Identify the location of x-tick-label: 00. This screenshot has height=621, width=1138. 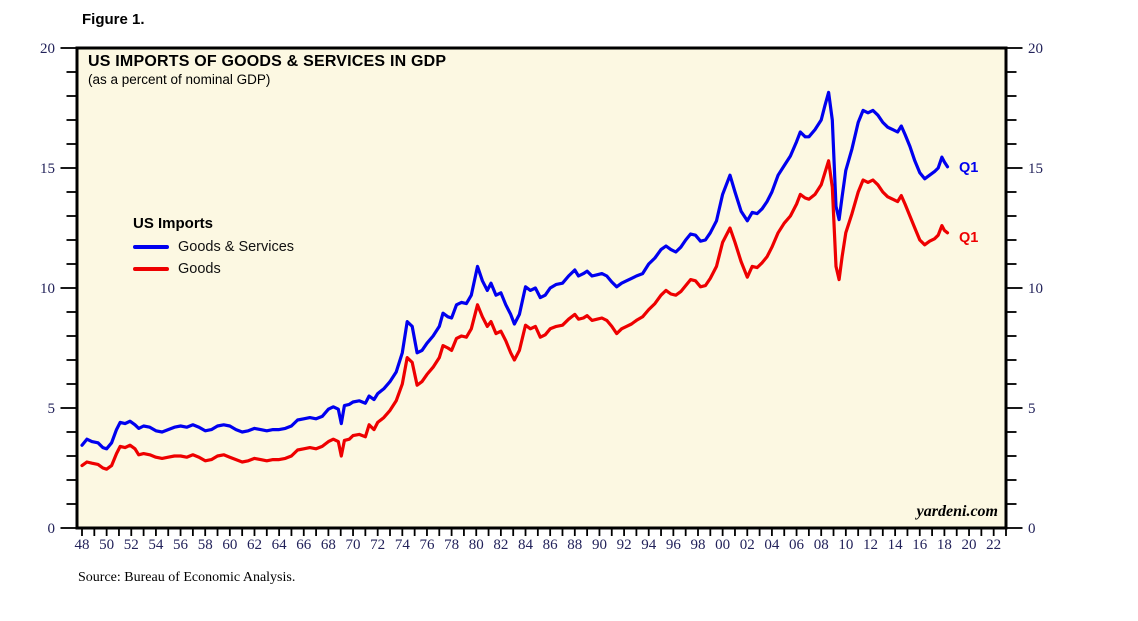
(722, 545).